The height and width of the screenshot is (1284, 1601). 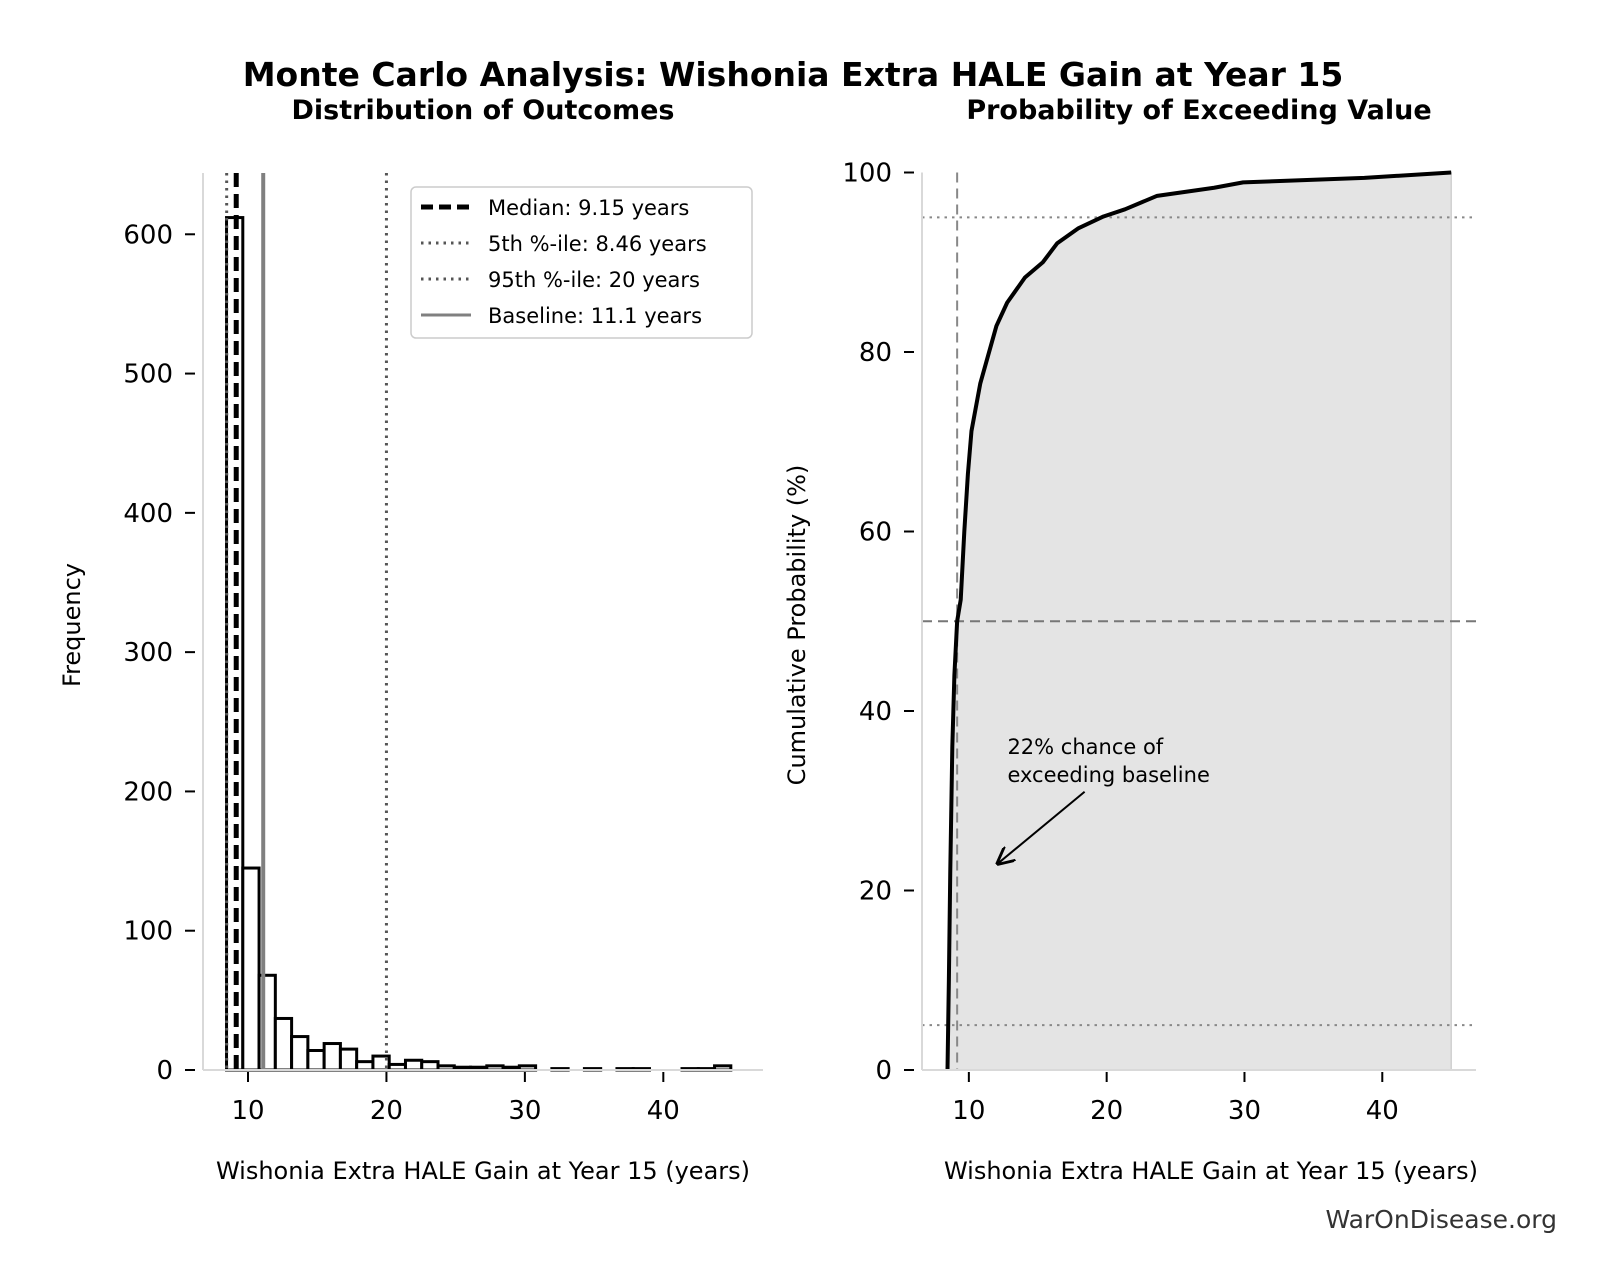 What do you see at coordinates (148, 514) in the screenshot?
I see `y-tick-label: 400` at bounding box center [148, 514].